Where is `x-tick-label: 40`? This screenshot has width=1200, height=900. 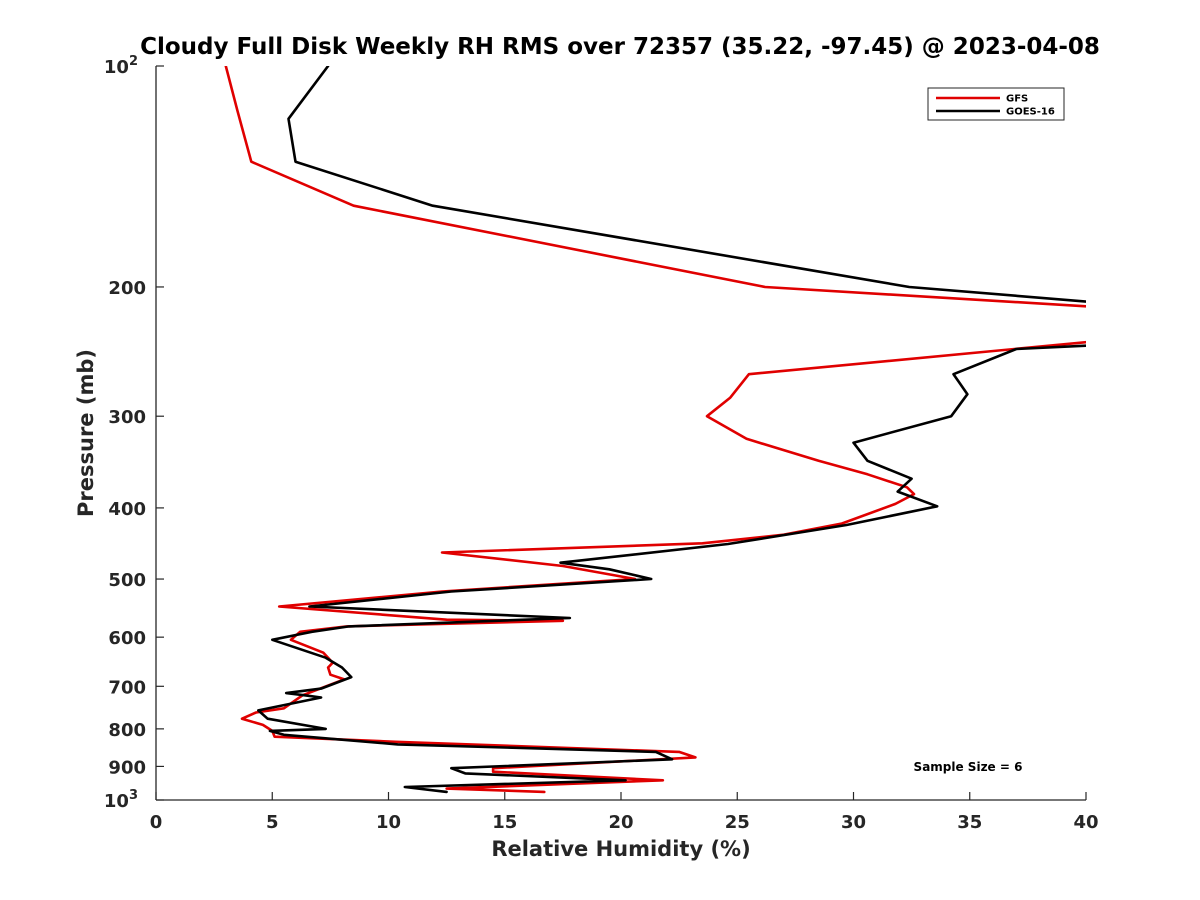 x-tick-label: 40 is located at coordinates (1085, 822).